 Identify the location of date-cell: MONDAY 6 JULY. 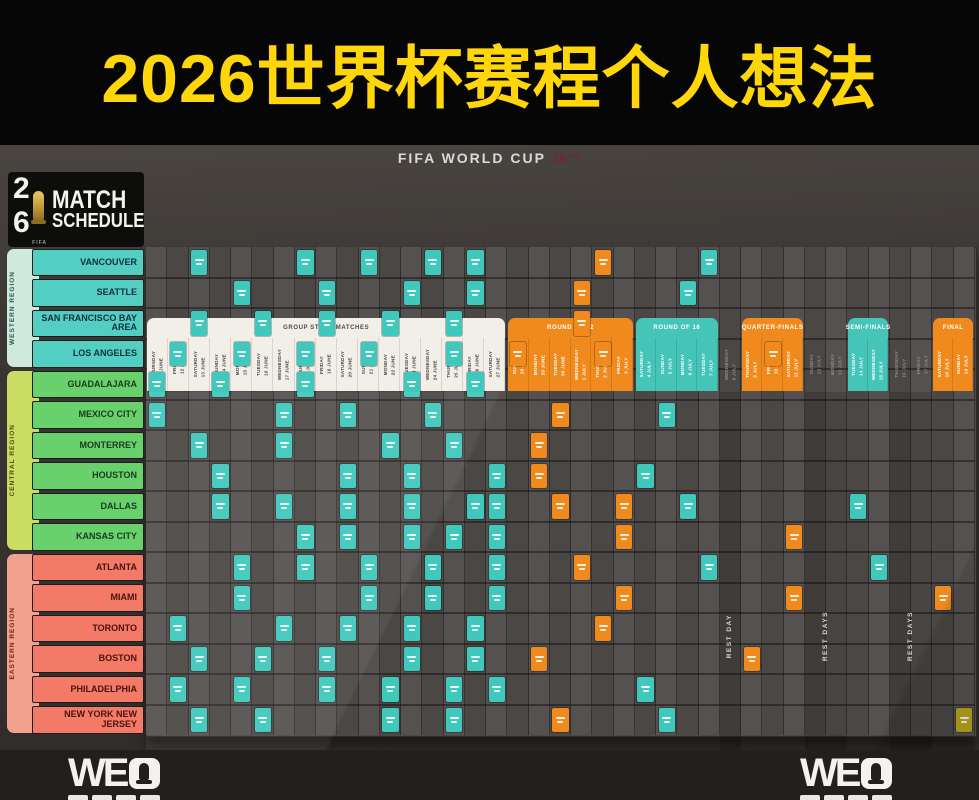
(687, 364).